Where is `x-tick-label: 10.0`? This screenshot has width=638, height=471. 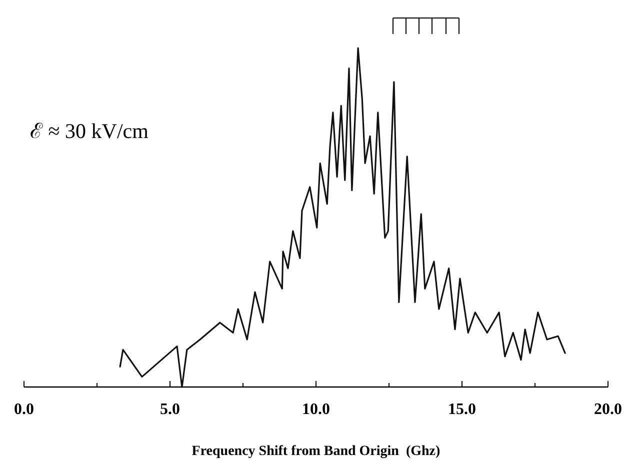
x-tick-label: 10.0 is located at coordinates (316, 409).